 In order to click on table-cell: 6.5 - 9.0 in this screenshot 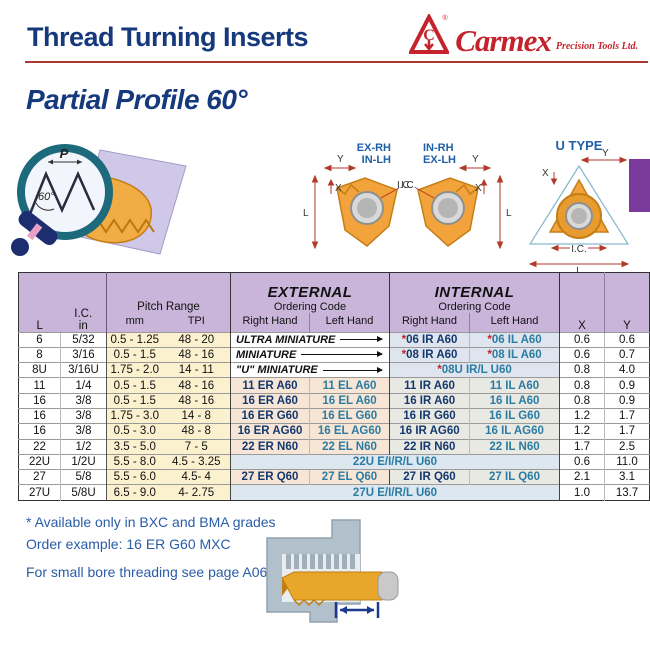, I will do `click(134, 492)`.